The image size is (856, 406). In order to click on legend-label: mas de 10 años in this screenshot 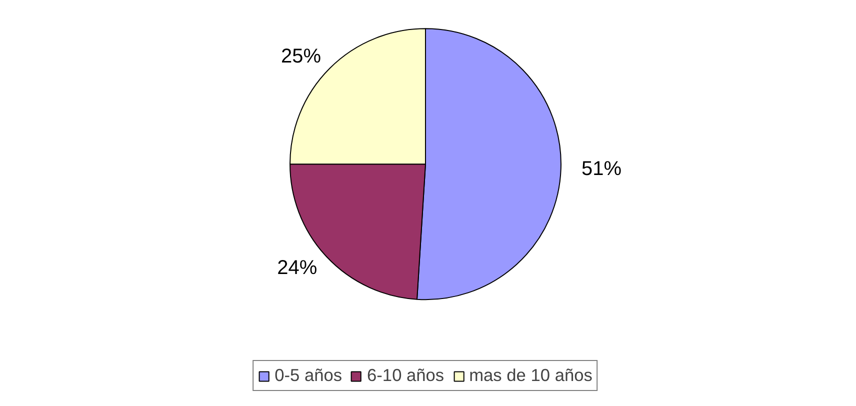, I will do `click(530, 375)`.